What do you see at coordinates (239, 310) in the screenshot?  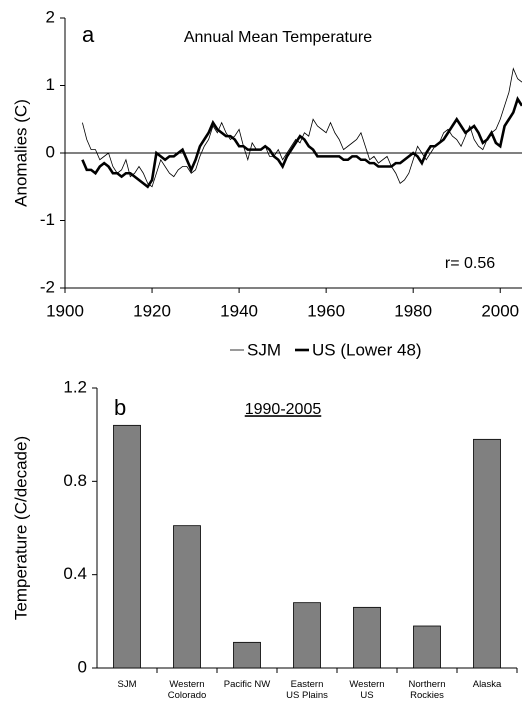 I see `x-tick-label: 1940` at bounding box center [239, 310].